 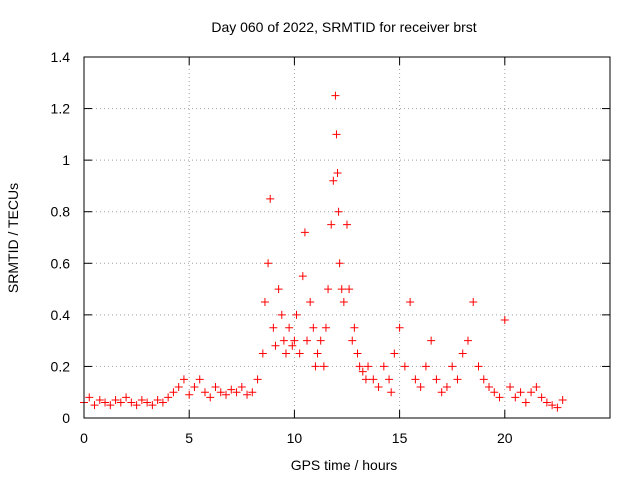 I want to click on y-tick-label: 1.2, so click(x=61, y=109).